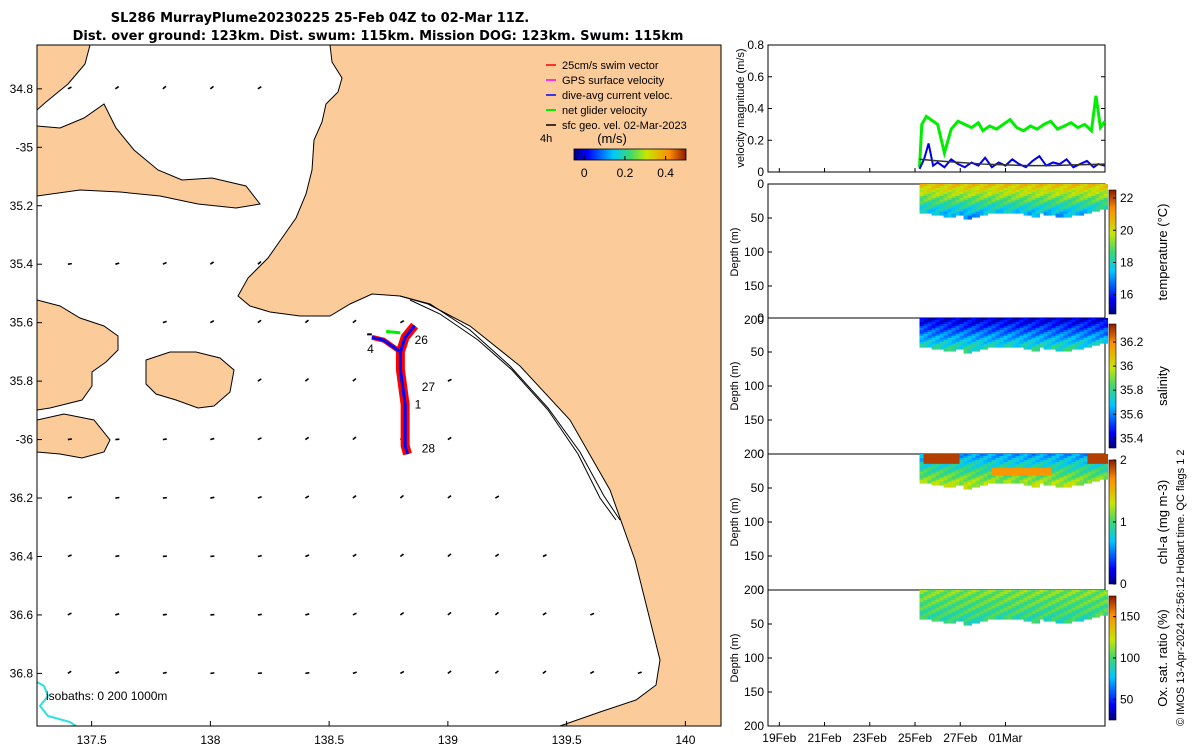 The image size is (1200, 750). I want to click on salinity-ytick-label: 100, so click(754, 386).